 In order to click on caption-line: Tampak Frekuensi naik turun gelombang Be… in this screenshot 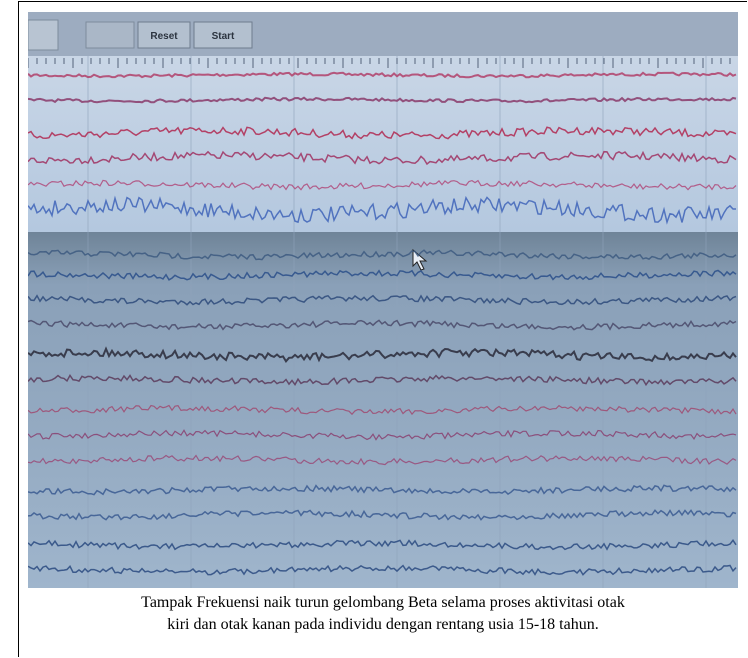, I will do `click(383, 602)`.